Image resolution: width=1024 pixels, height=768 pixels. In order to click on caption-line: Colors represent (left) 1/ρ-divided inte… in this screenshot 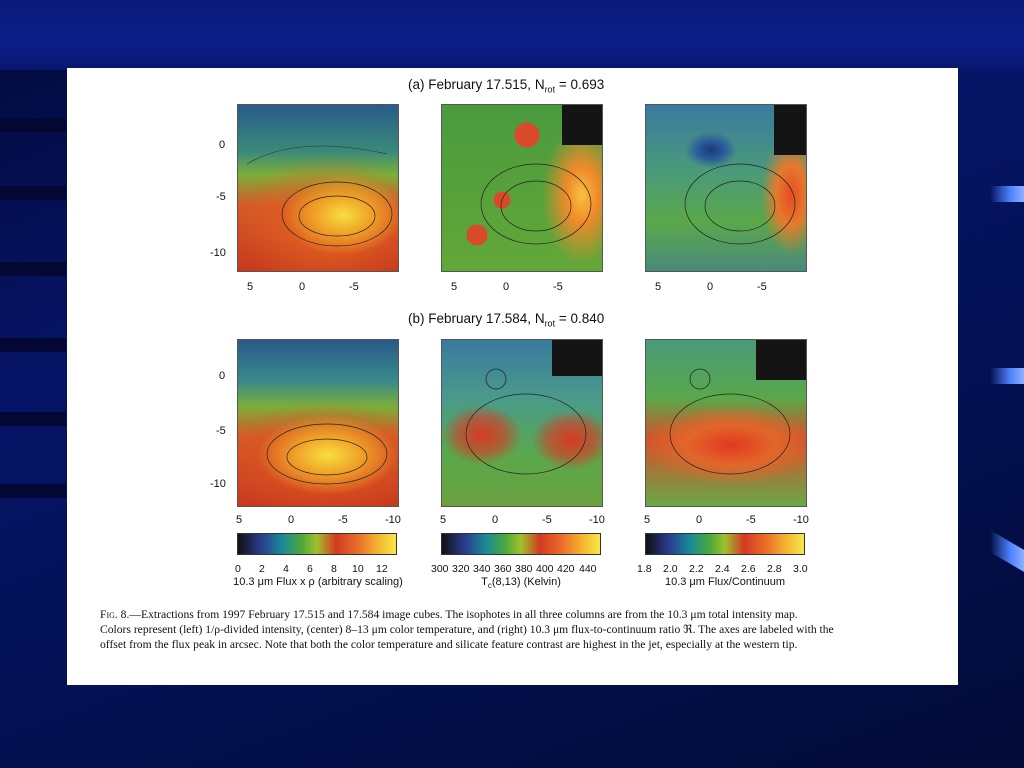, I will do `click(467, 629)`.